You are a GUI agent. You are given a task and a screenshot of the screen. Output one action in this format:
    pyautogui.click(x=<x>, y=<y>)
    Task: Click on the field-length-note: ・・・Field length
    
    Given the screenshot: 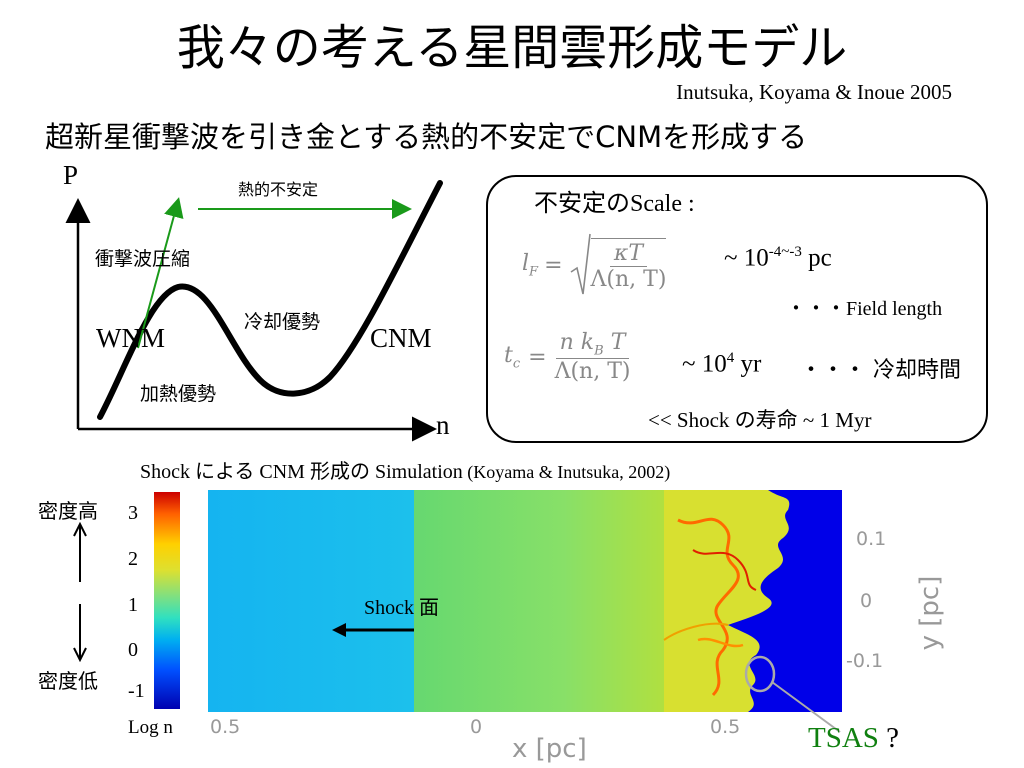 What is the action you would take?
    pyautogui.click(x=864, y=309)
    